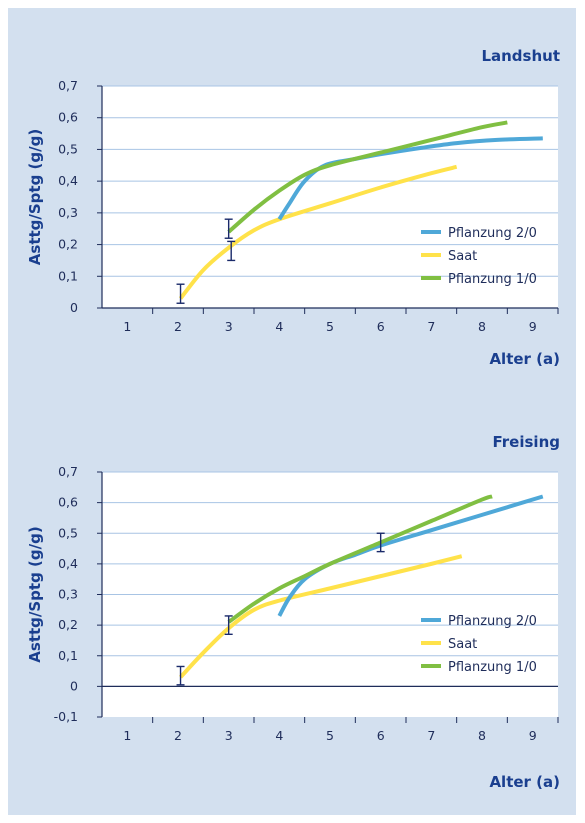 This screenshot has height=823, width=585. Describe the element at coordinates (527, 442) in the screenshot. I see `chart-title: Freising` at that location.